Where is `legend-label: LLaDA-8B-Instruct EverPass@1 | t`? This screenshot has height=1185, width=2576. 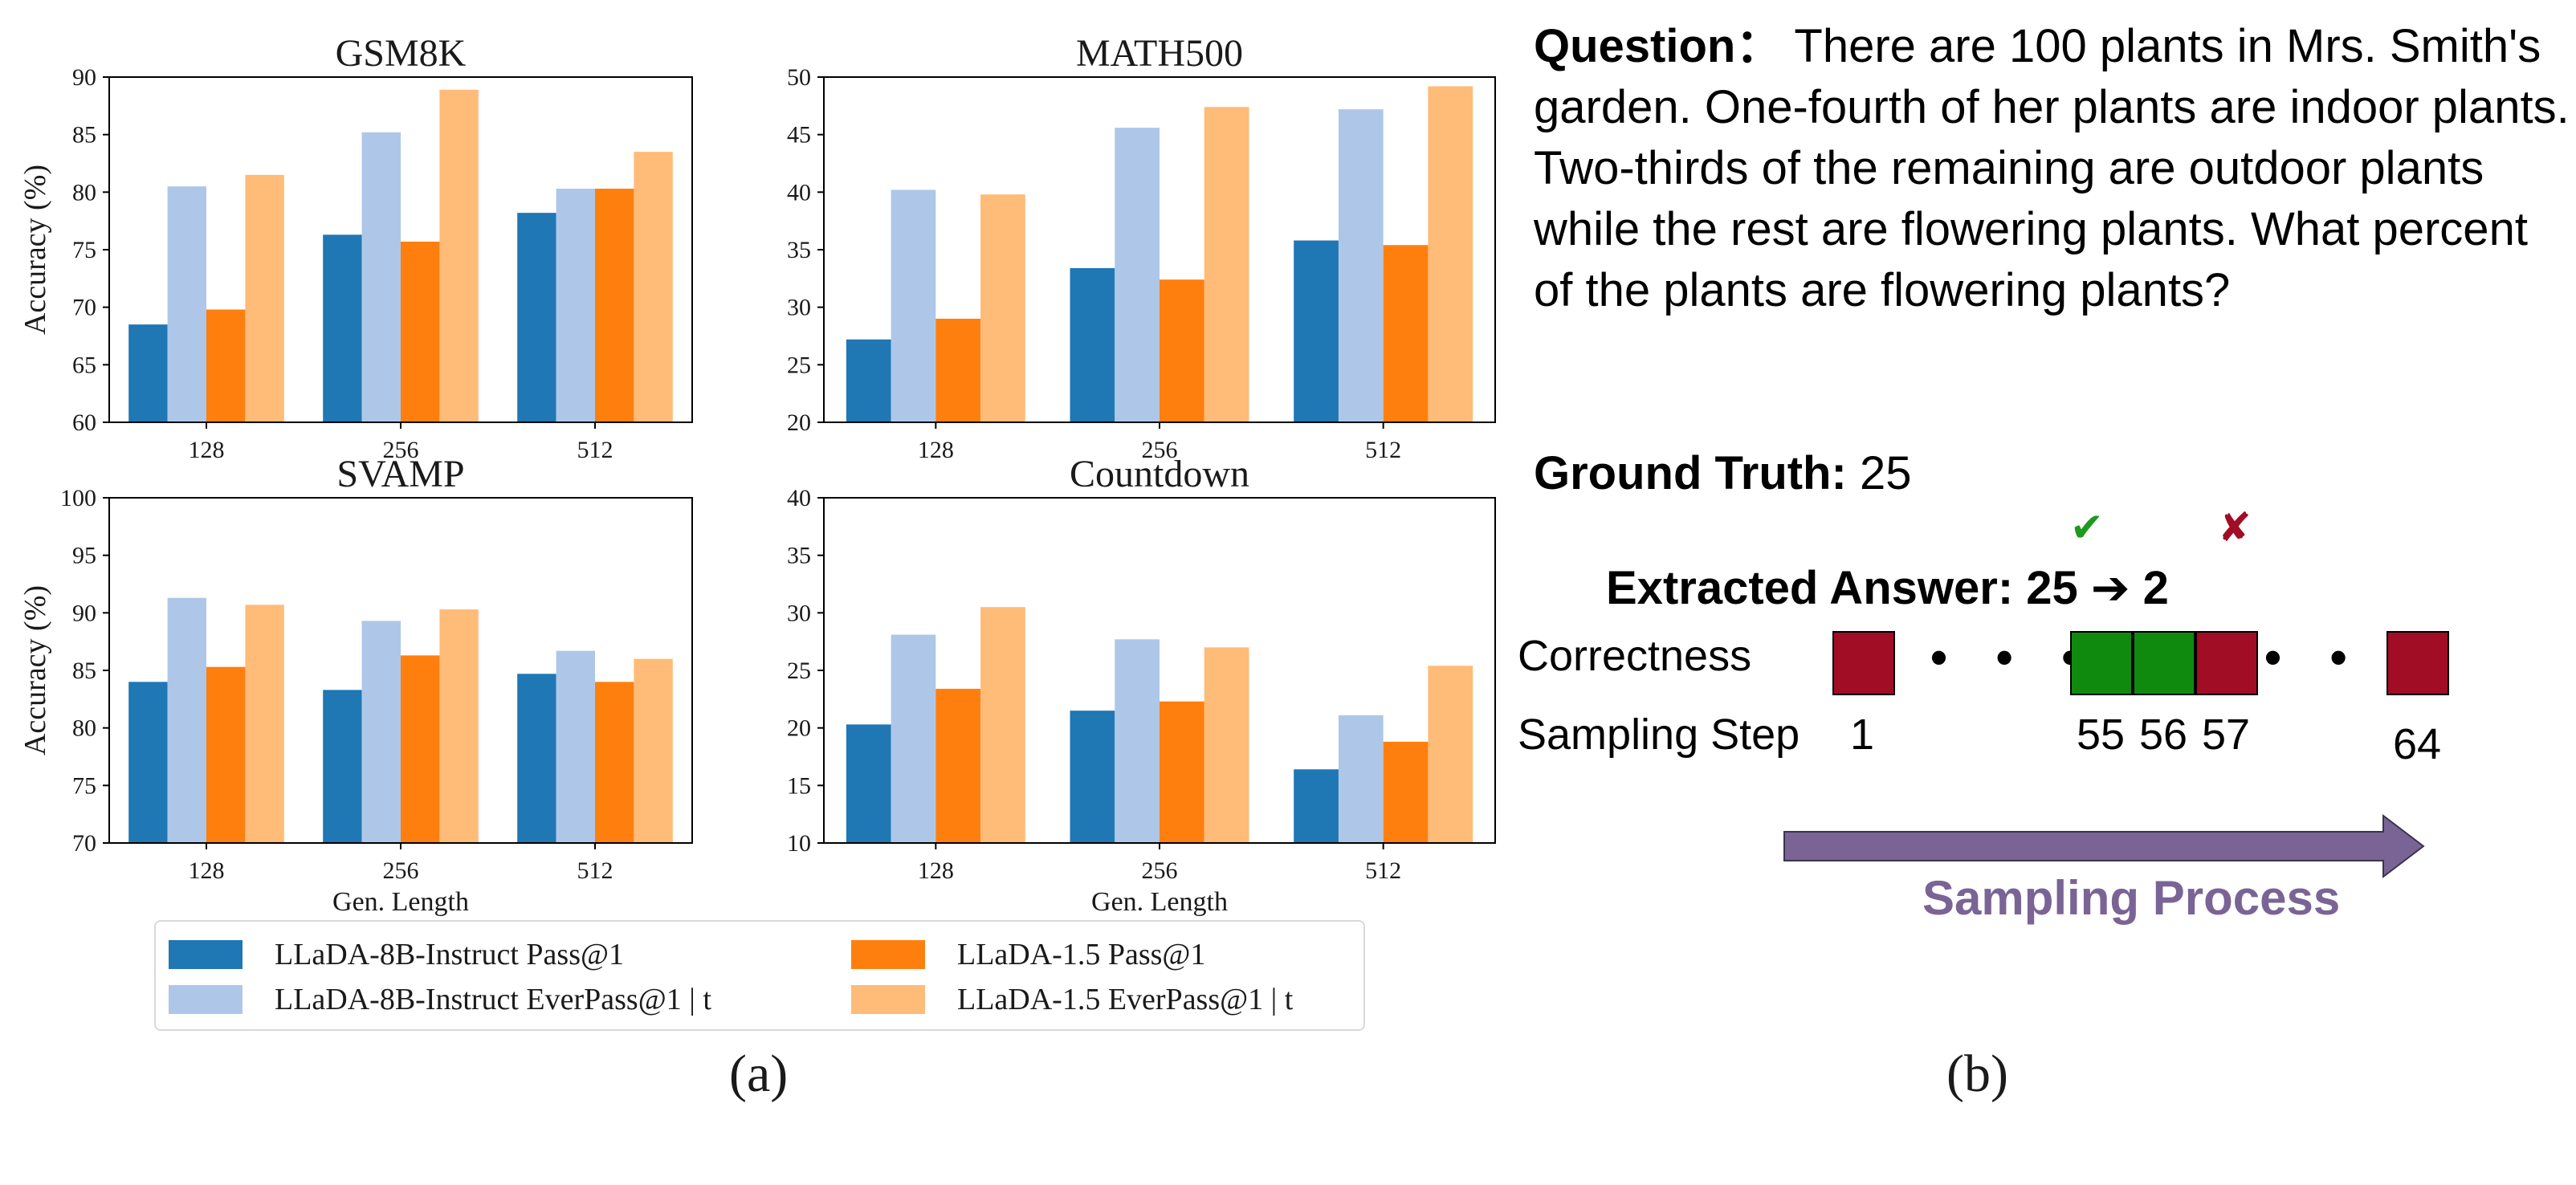 legend-label: LLaDA-8B-Instruct EverPass@1 | t is located at coordinates (493, 999).